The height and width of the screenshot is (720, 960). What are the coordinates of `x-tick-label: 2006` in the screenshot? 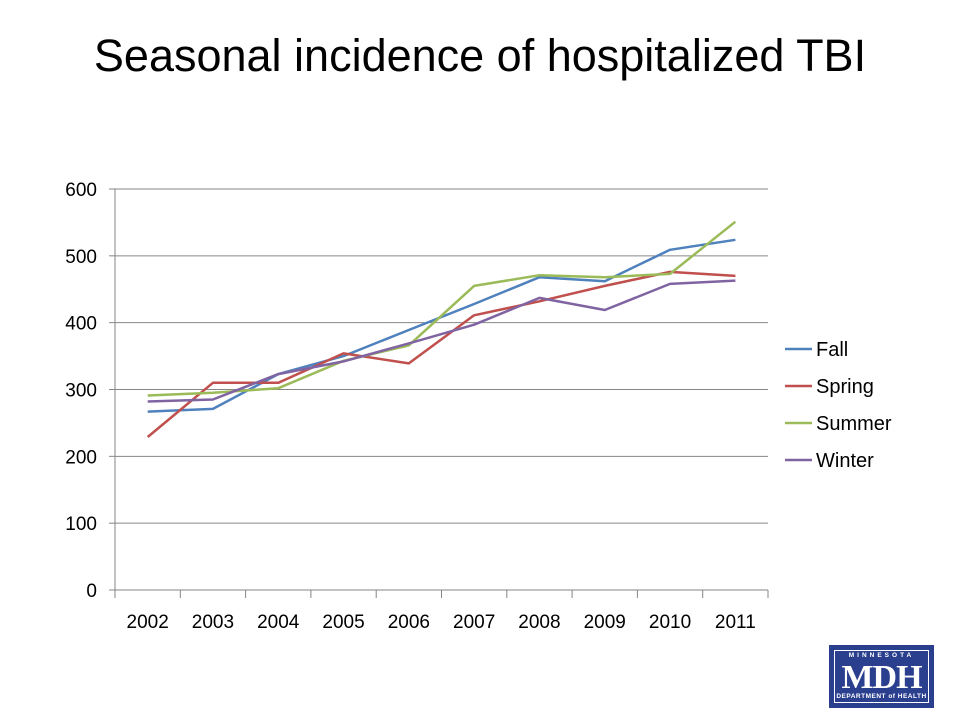 It's located at (409, 622).